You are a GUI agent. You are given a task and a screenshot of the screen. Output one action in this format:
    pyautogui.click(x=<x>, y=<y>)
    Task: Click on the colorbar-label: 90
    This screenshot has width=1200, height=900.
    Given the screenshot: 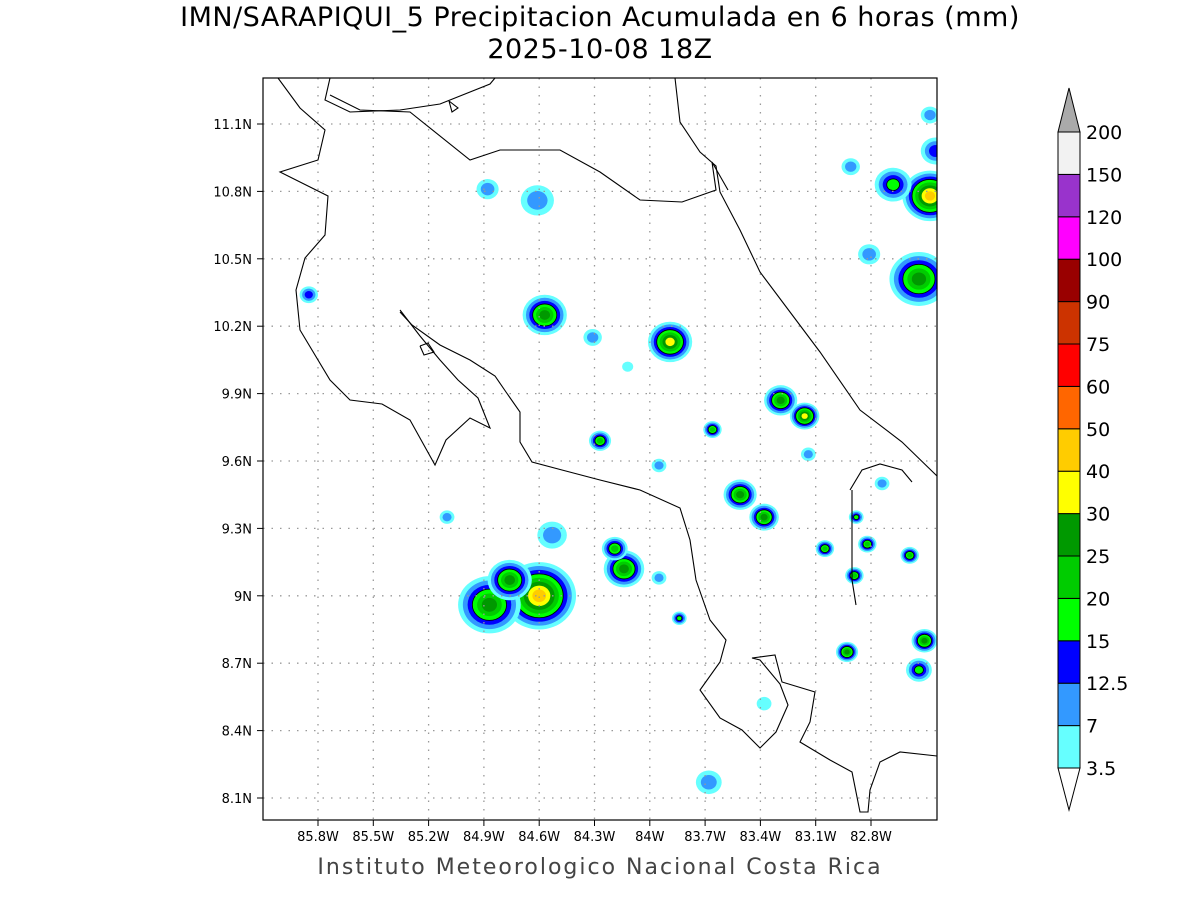 What is the action you would take?
    pyautogui.click(x=1098, y=303)
    